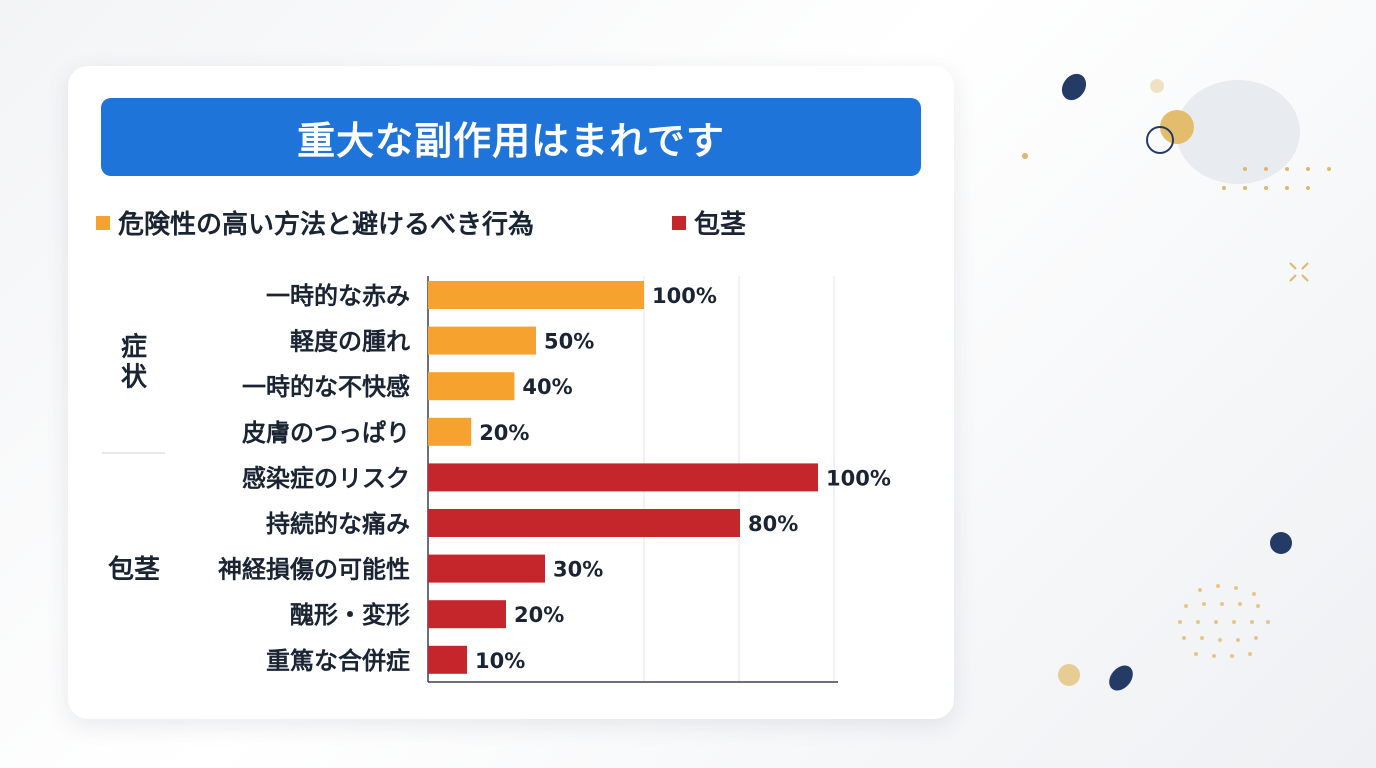 The image size is (1376, 768). I want to click on legend-item-symptoms: 危険性の高い方法と避けるべき行為, so click(315, 222).